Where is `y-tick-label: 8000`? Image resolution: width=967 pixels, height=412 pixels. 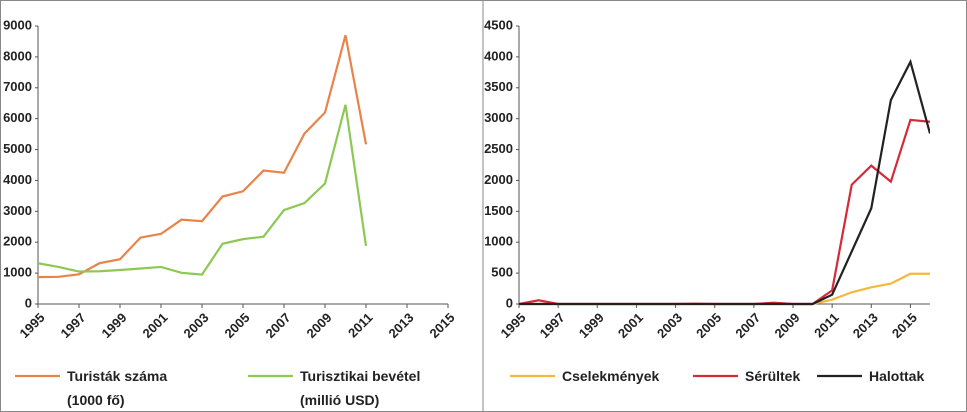 y-tick-label: 8000 is located at coordinates (17, 55).